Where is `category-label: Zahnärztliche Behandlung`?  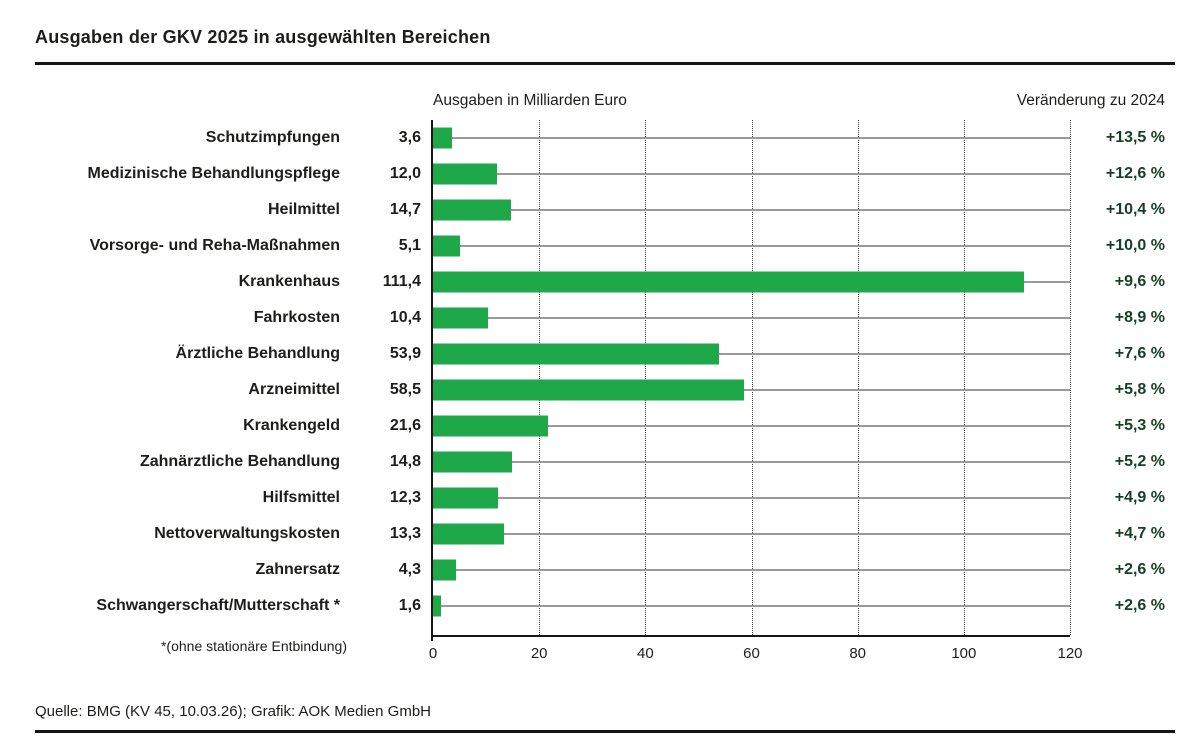 category-label: Zahnärztliche Behandlung is located at coordinates (239, 461).